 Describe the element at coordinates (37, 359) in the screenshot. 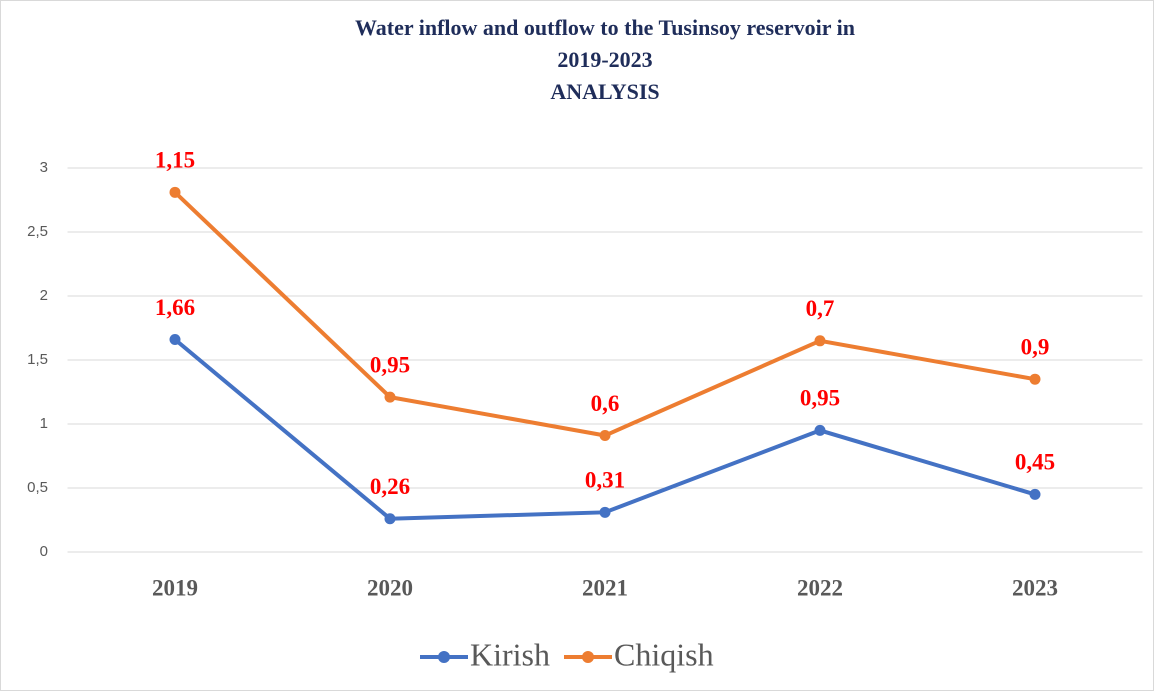

I see `y-tick-label: 1,5` at that location.